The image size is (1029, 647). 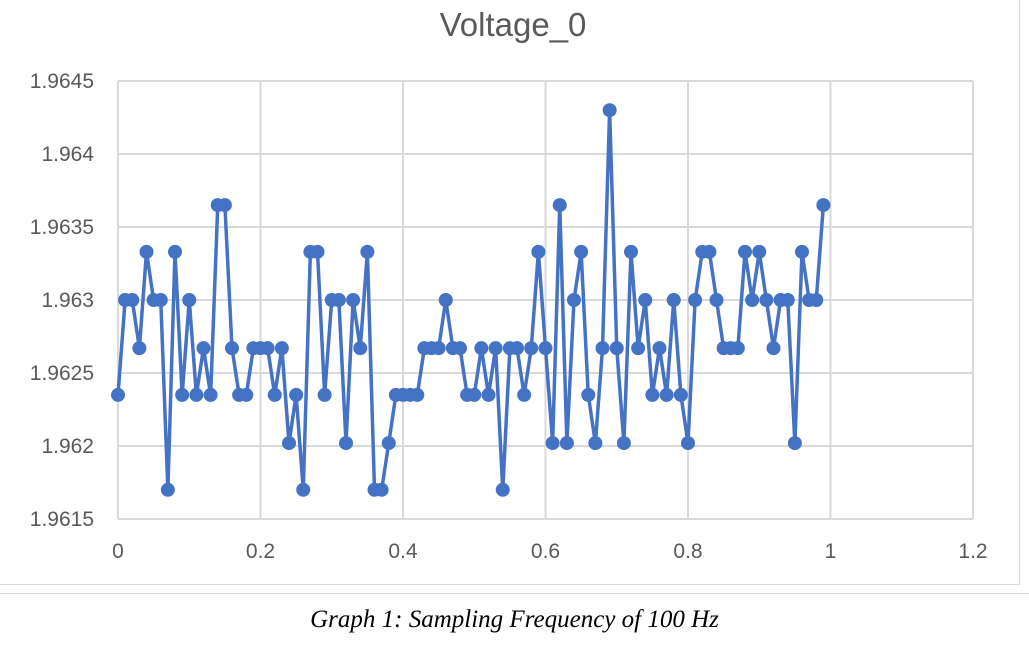 What do you see at coordinates (545, 551) in the screenshot?
I see `x-tick-label: 0.6` at bounding box center [545, 551].